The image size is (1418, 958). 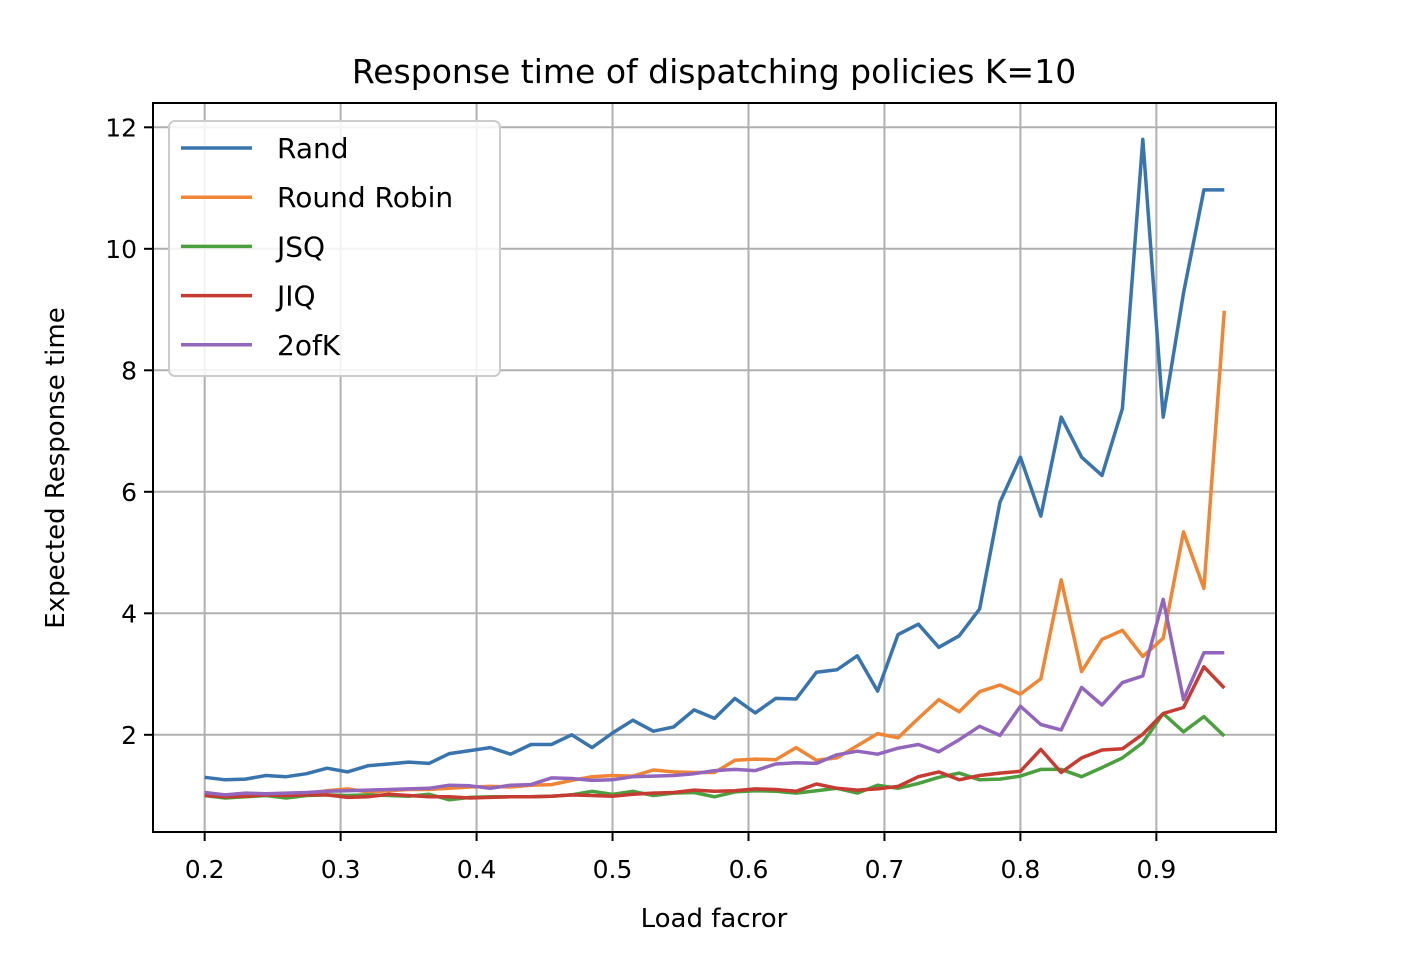 What do you see at coordinates (341, 869) in the screenshot?
I see `x-tick-label: 0.3` at bounding box center [341, 869].